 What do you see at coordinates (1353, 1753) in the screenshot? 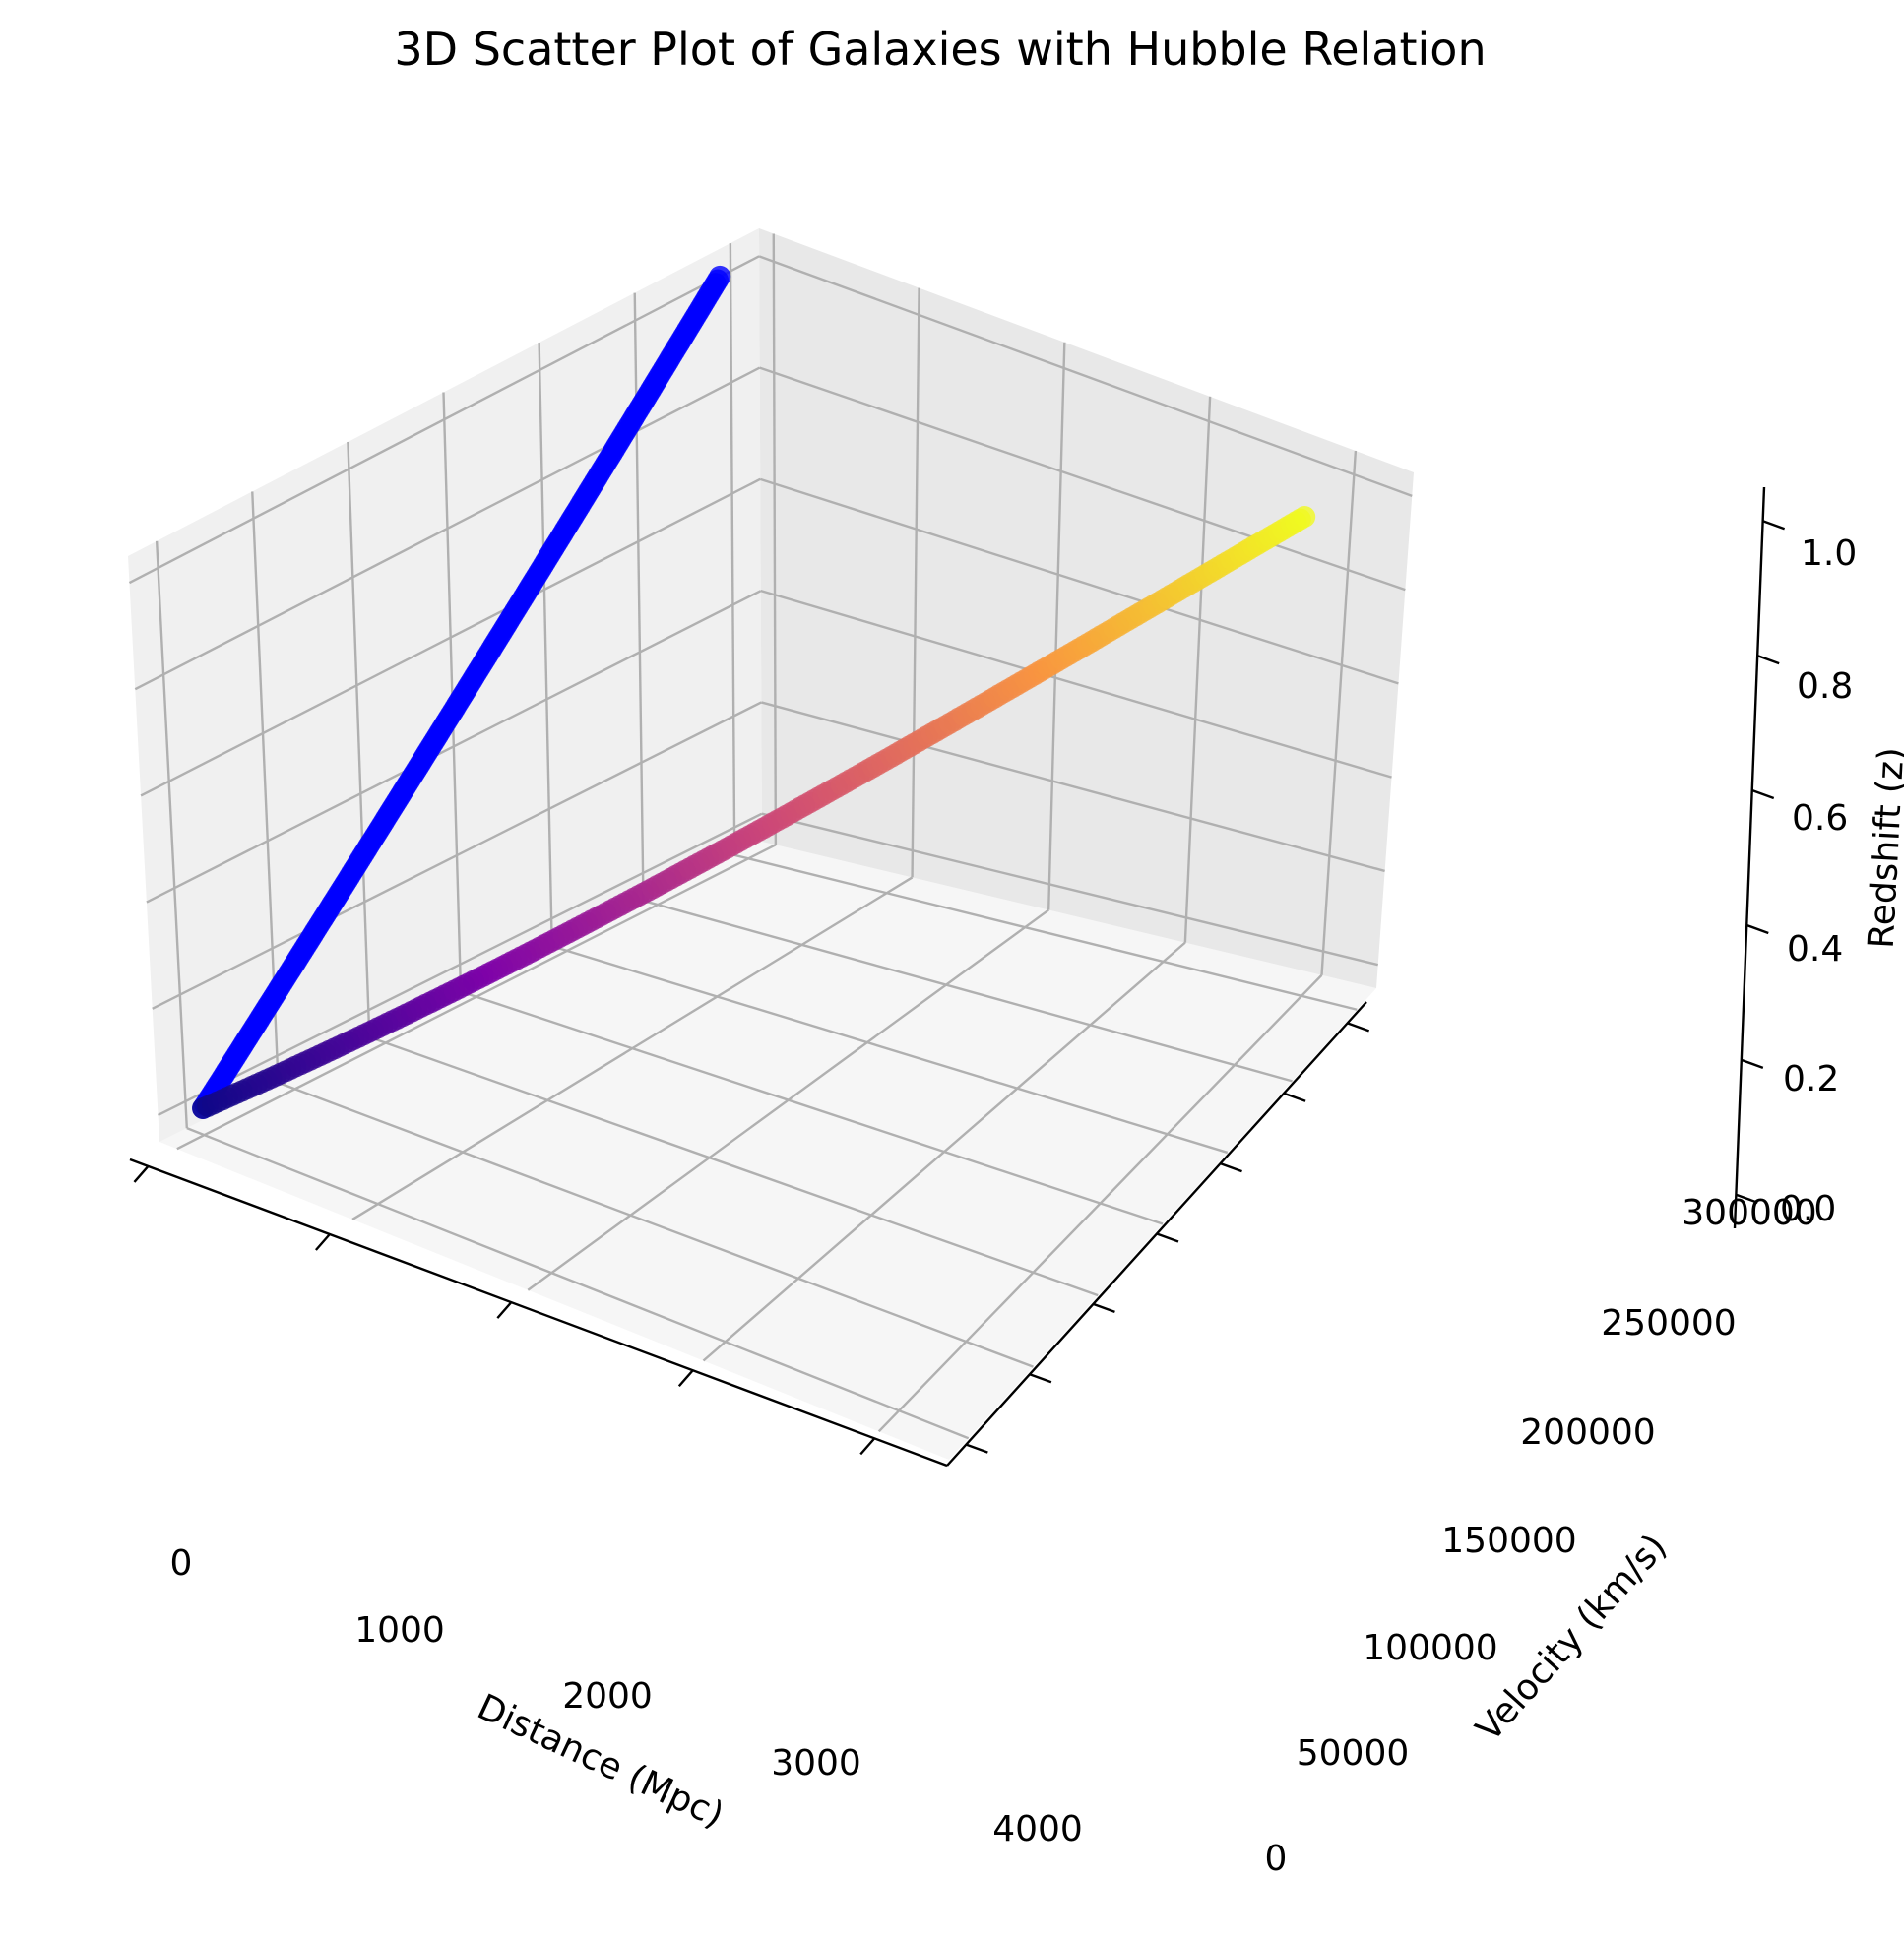
I see `y-tick-label: 50000` at bounding box center [1353, 1753].